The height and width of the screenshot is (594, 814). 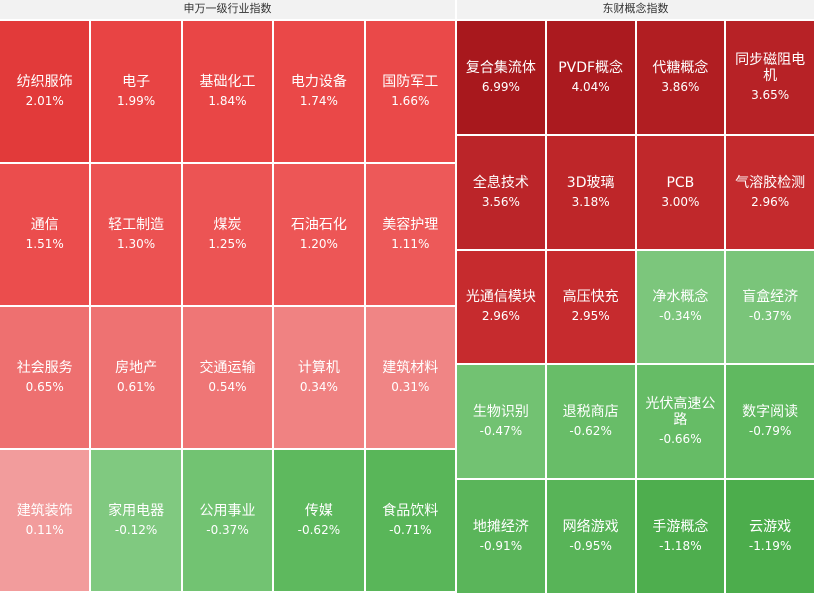 What do you see at coordinates (227, 377) in the screenshot?
I see `heatmap-cell: 交通运输 0.54%` at bounding box center [227, 377].